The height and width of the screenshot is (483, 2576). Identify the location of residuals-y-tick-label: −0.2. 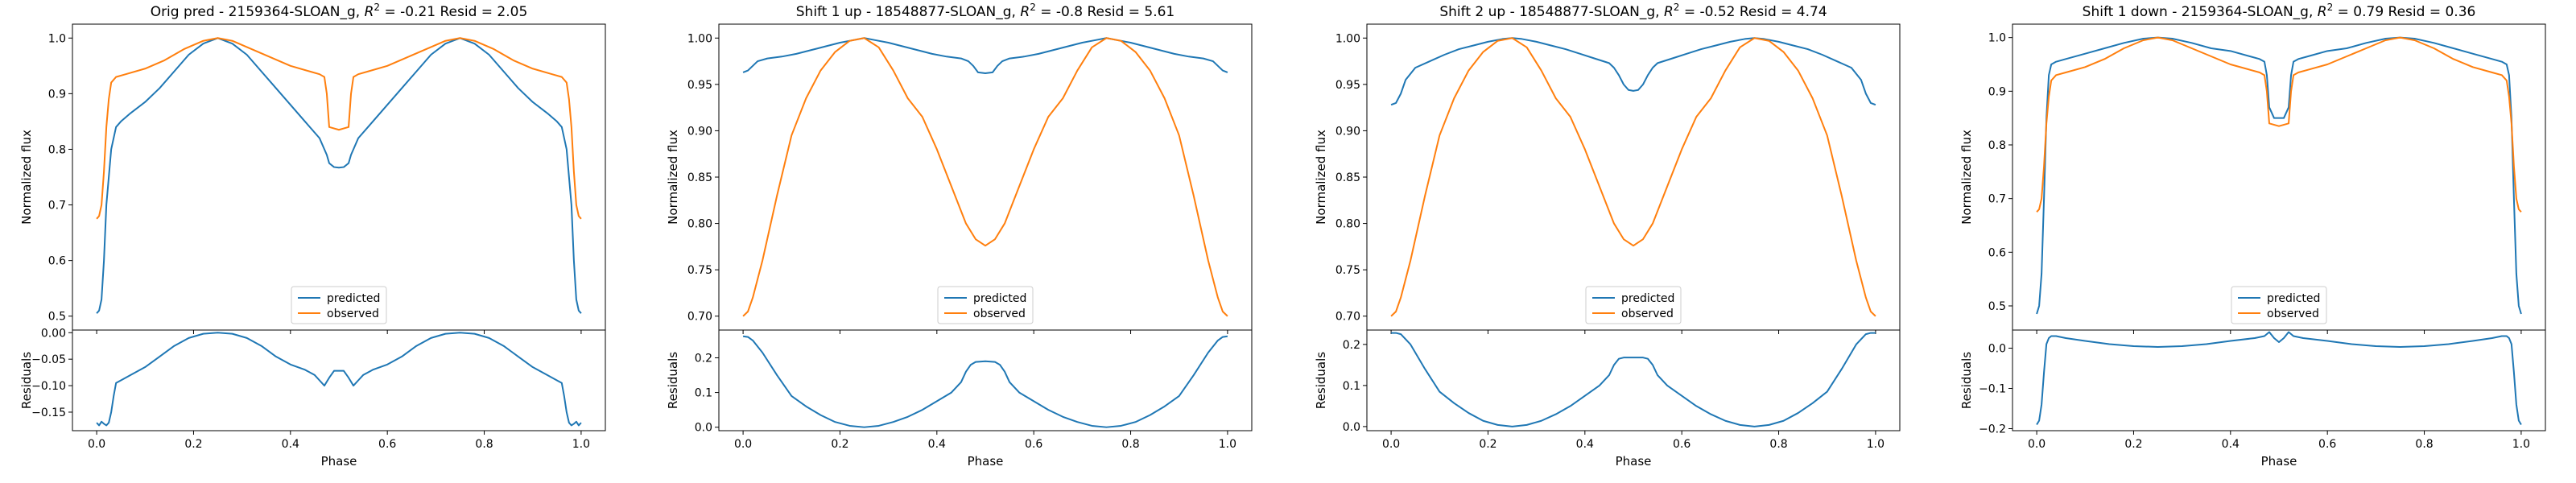
(1992, 429).